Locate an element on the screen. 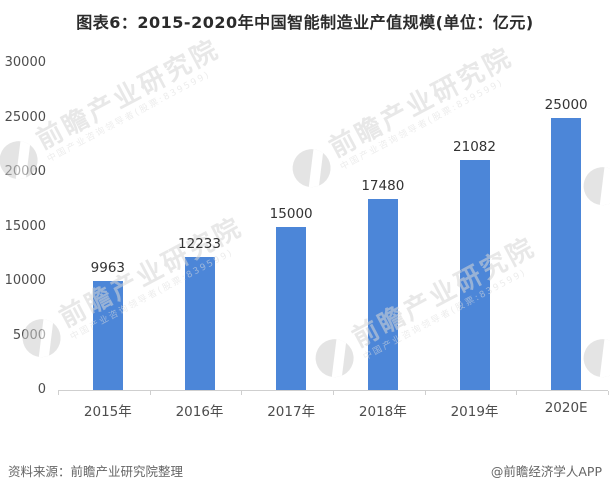 This screenshot has height=491, width=610. y-axis-tick-label: 5000 is located at coordinates (29, 335).